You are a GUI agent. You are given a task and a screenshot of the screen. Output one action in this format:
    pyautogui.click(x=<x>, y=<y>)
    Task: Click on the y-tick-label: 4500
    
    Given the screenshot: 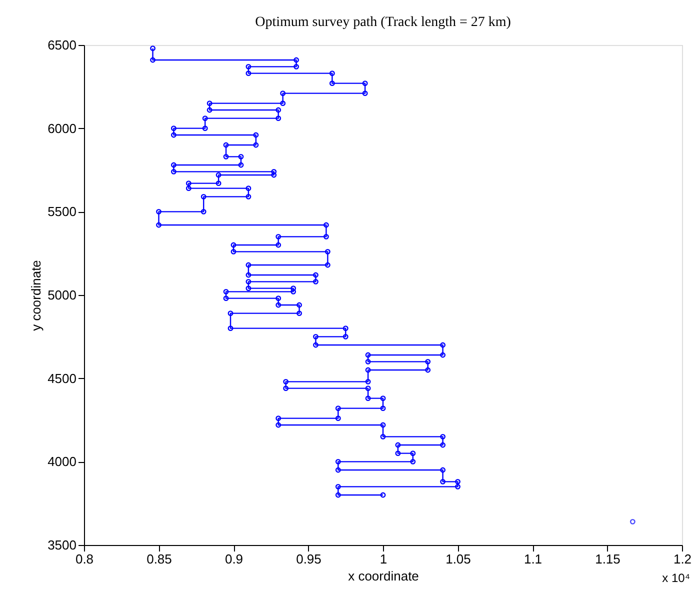 What is the action you would take?
    pyautogui.click(x=62, y=378)
    